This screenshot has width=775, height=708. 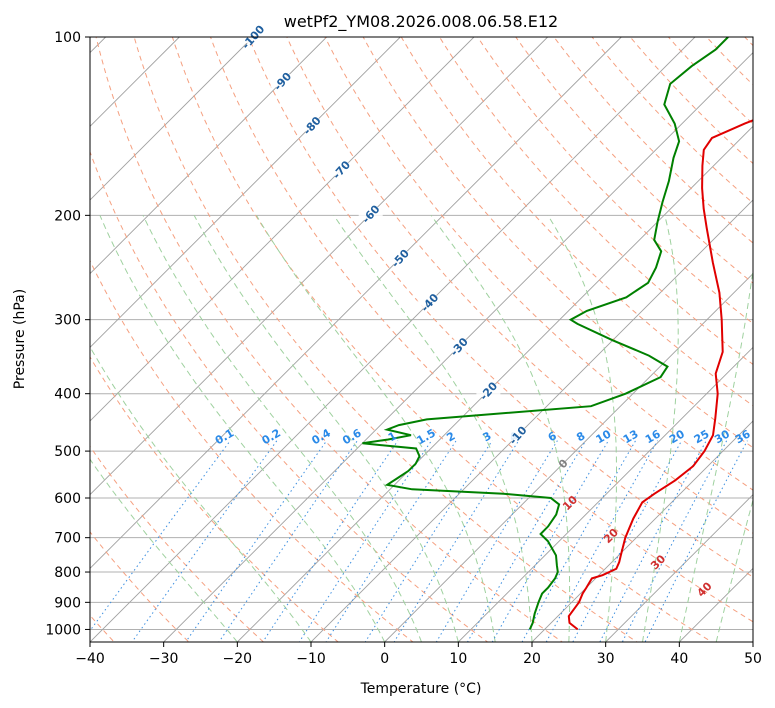 What do you see at coordinates (90, 659) in the screenshot?
I see `x-tick-label: −40` at bounding box center [90, 659].